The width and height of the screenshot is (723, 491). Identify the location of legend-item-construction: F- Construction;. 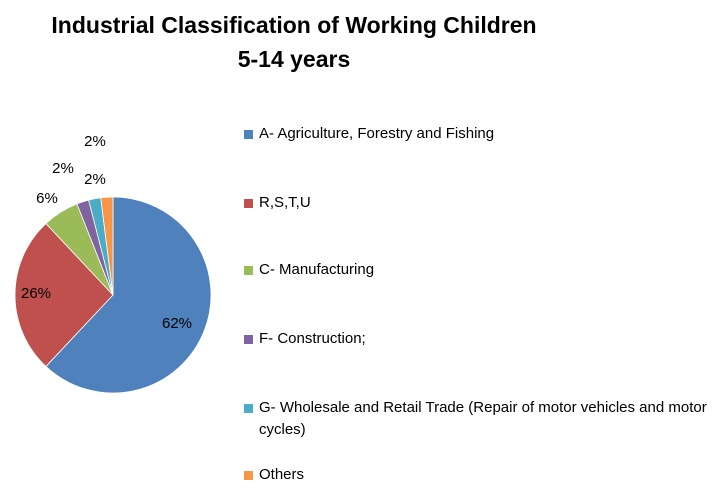
(305, 339).